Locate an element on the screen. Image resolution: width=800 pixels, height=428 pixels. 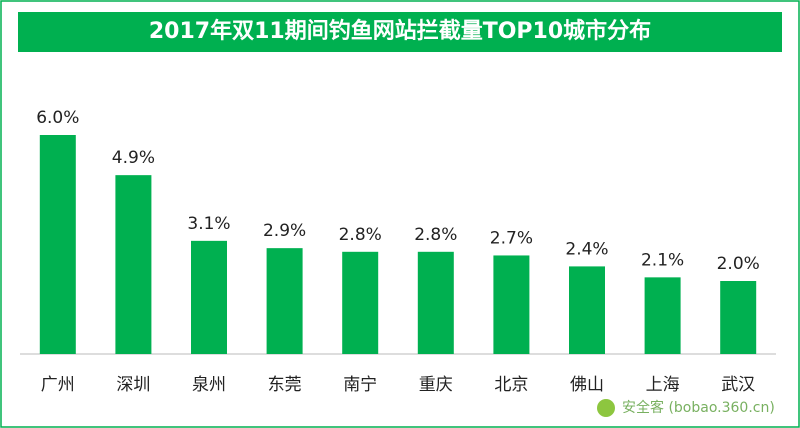
x-tick-label: 泉州 is located at coordinates (209, 385).